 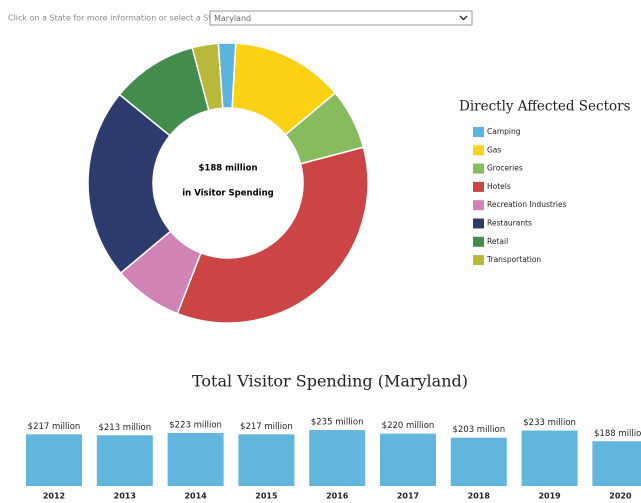 I want to click on x-tick-label: 2014, so click(x=195, y=496).